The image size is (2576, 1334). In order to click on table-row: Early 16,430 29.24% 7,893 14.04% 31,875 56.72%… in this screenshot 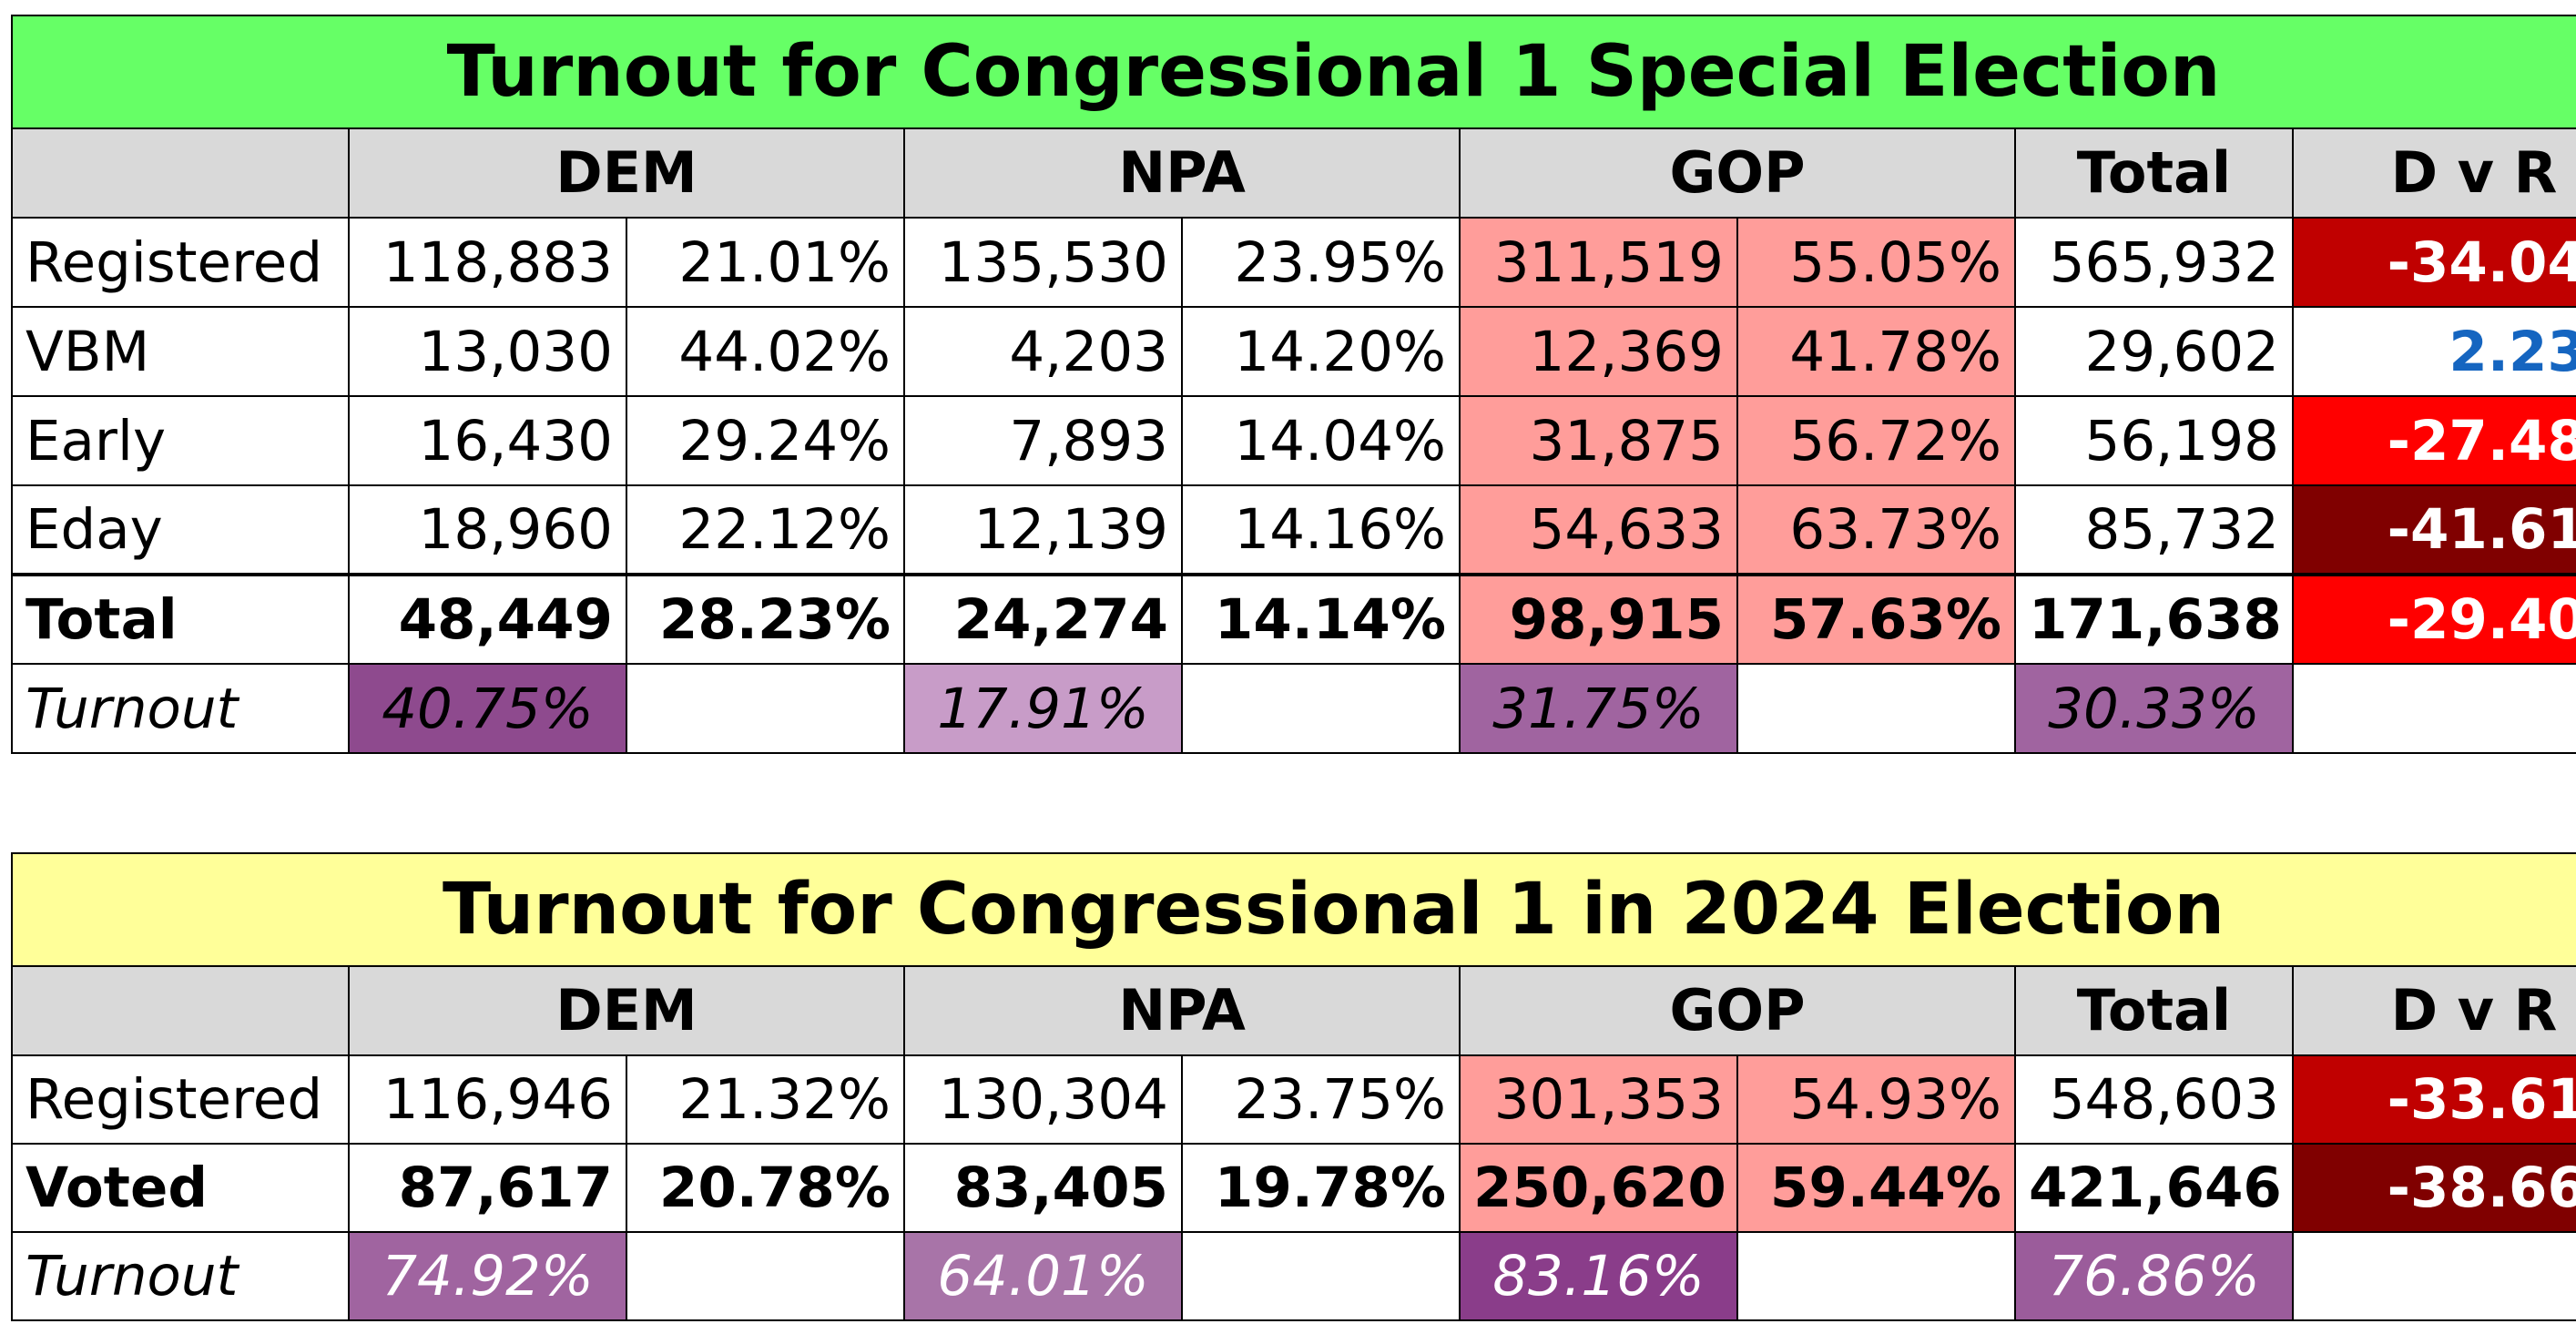, I will do `click(1293, 440)`.